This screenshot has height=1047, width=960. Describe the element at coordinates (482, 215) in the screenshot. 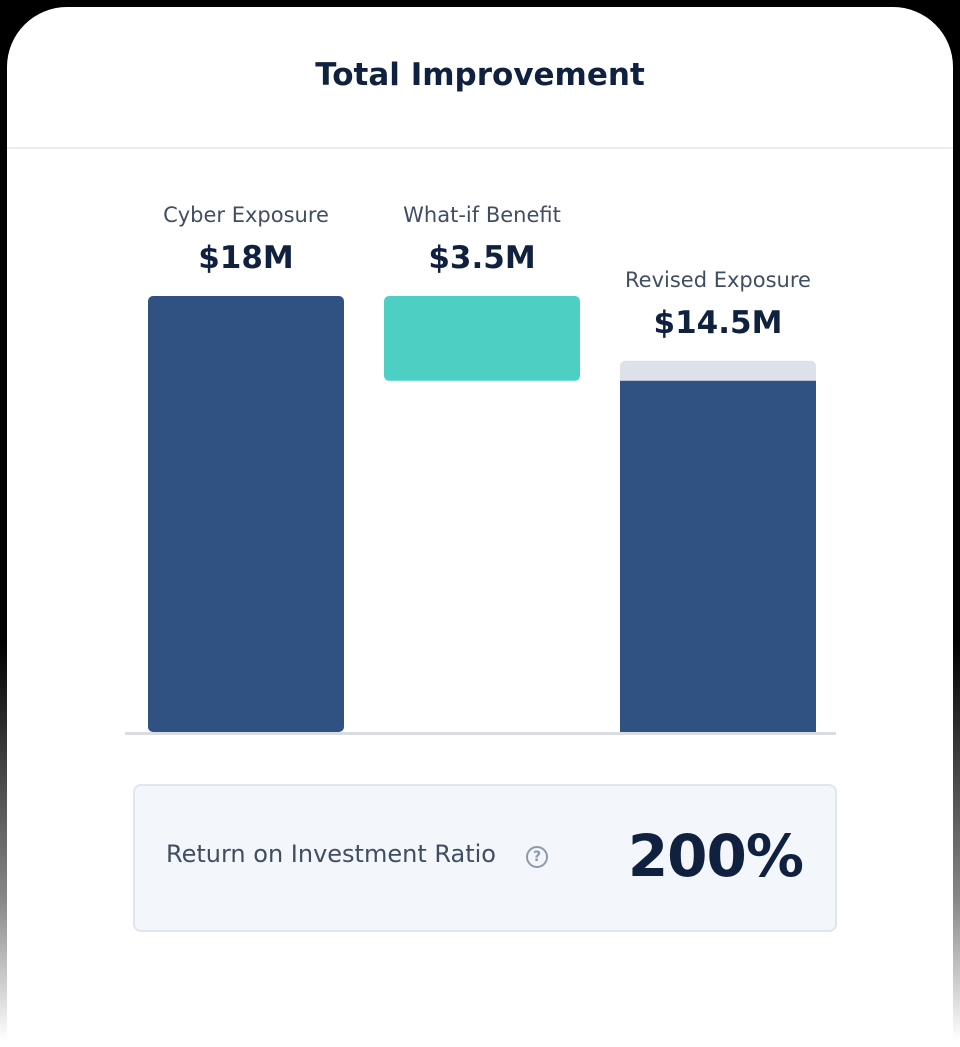

I see `category-label: What-if Benefit` at that location.